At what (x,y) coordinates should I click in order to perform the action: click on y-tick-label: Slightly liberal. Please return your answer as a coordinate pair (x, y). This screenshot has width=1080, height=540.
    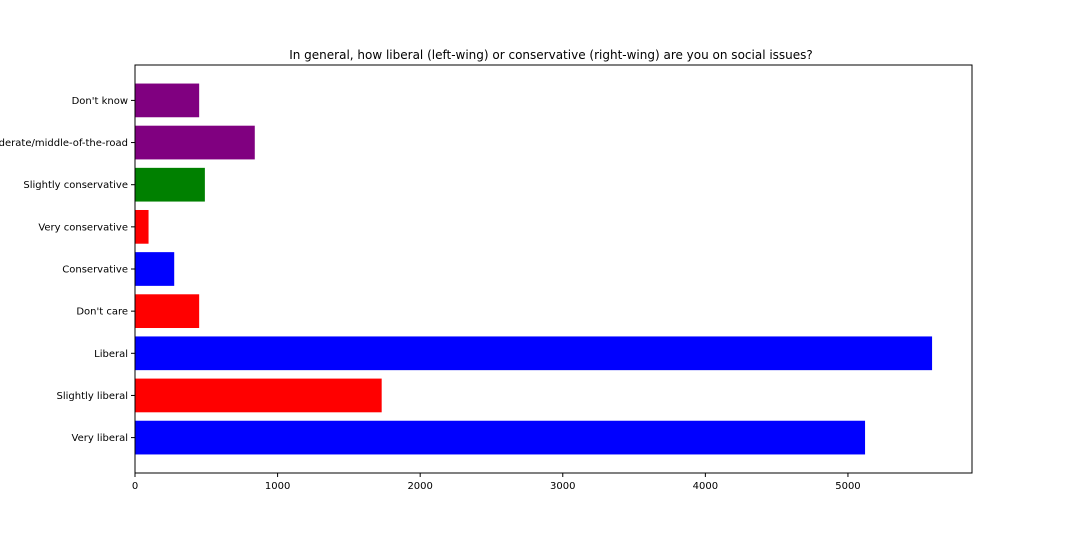
    Looking at the image, I should click on (92, 396).